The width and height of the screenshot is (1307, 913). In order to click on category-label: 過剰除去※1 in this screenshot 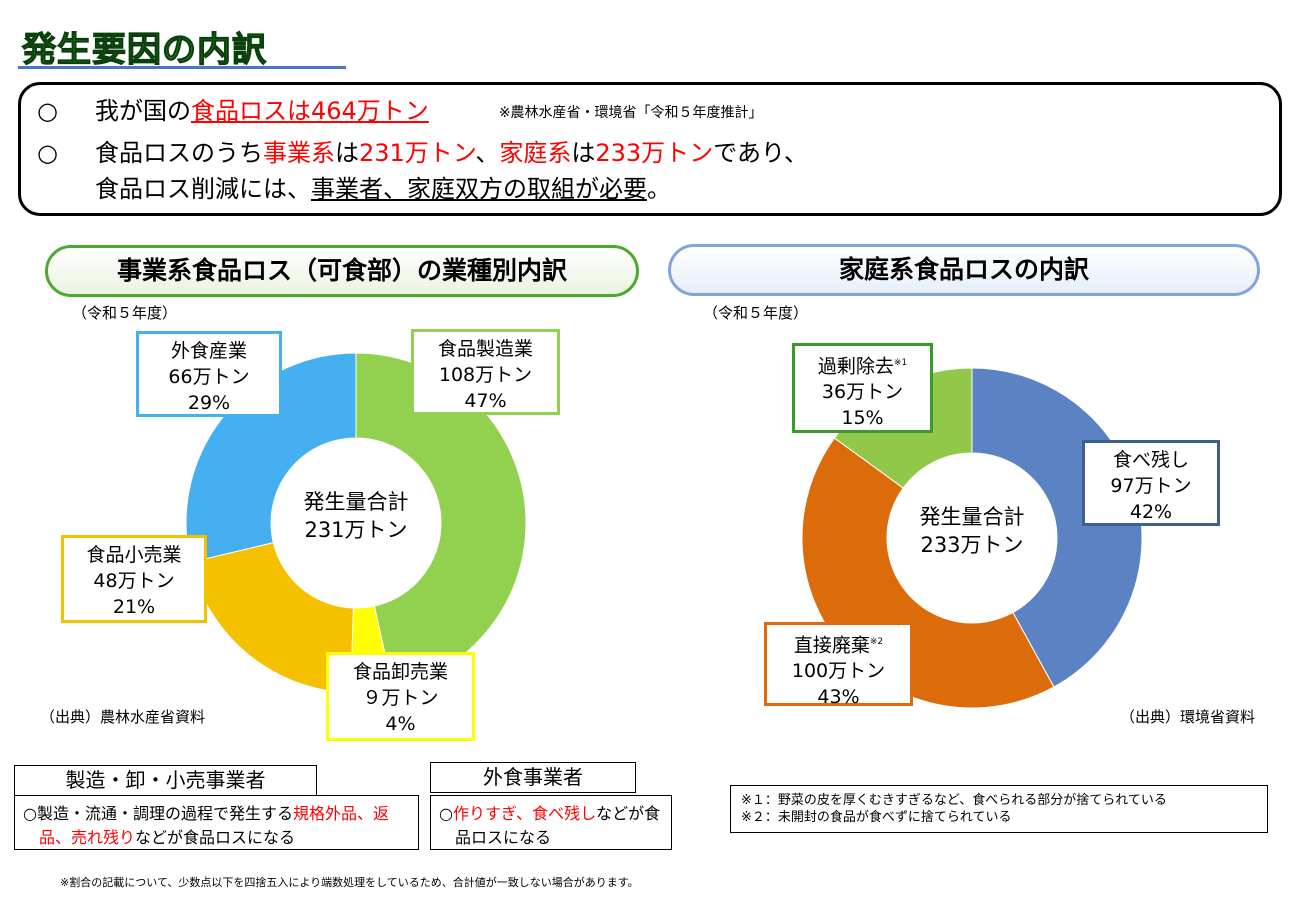, I will do `click(862, 364)`.